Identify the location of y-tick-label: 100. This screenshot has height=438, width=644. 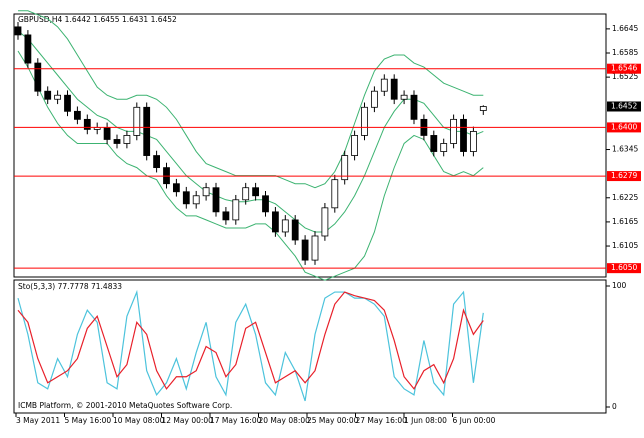
(619, 285).